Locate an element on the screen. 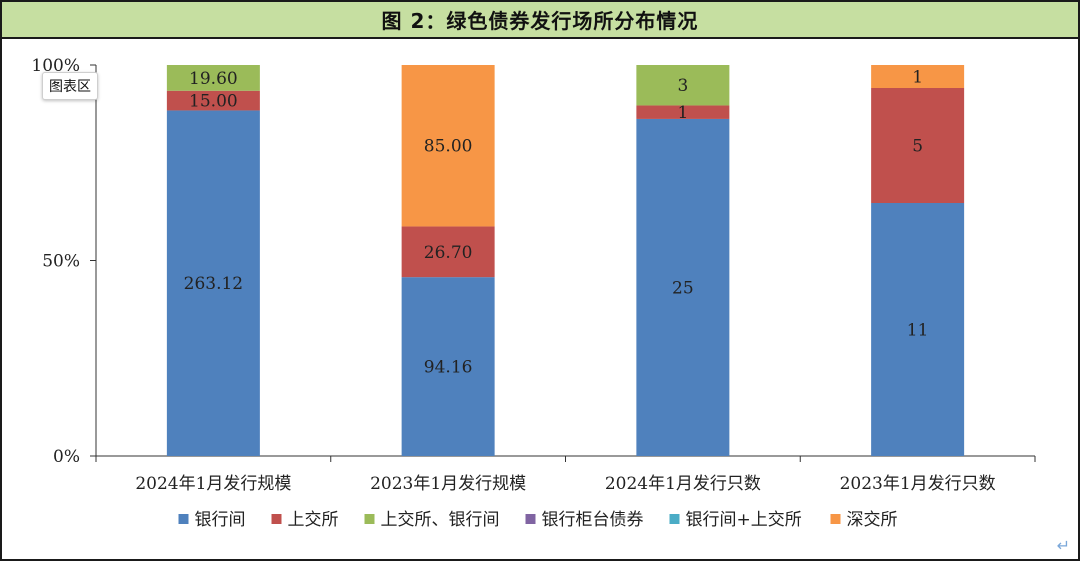 Image resolution: width=1080 pixels, height=561 pixels. title-bar: 图 2：绿色债券发行场所分布情况 is located at coordinates (540, 20).